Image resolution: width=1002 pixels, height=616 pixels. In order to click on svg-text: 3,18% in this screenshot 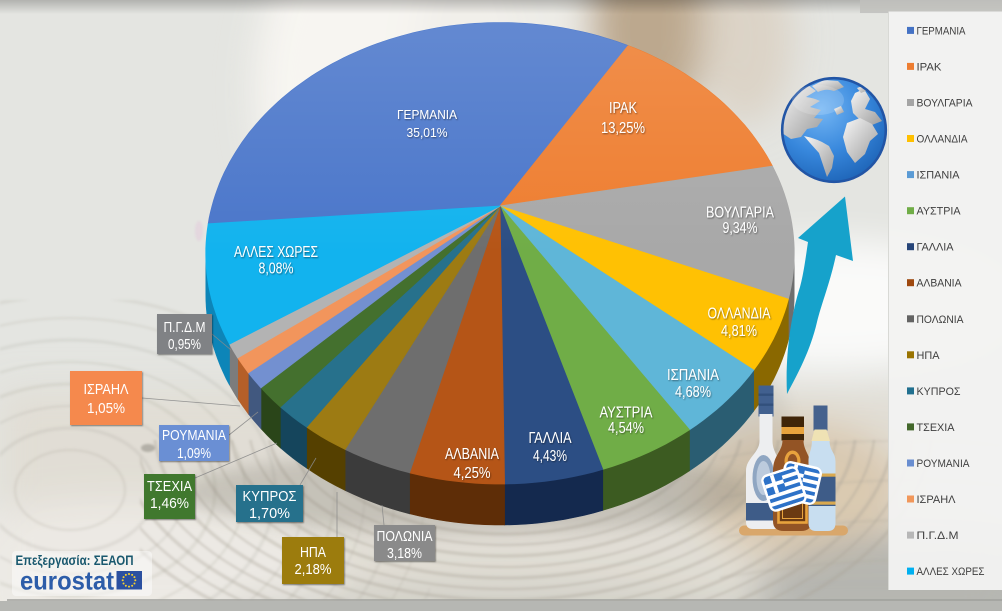, I will do `click(404, 553)`.